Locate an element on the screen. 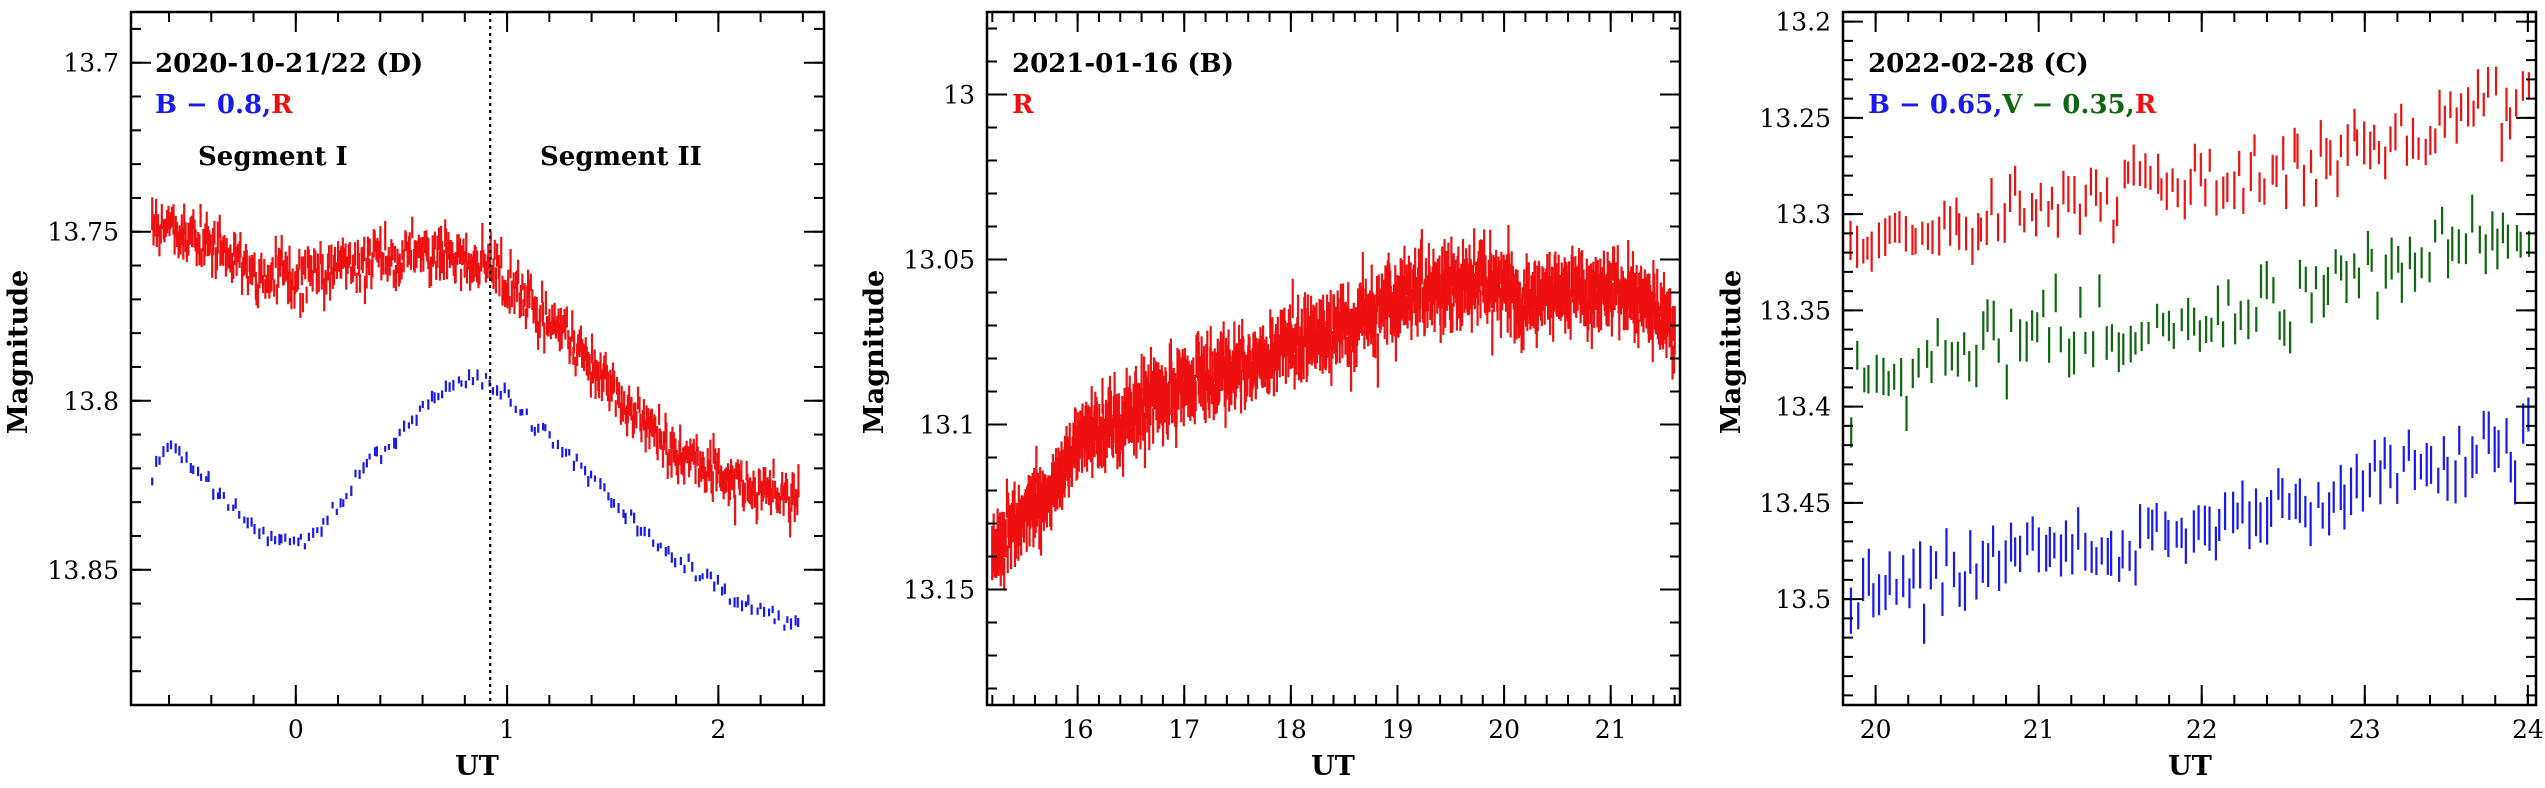 The height and width of the screenshot is (788, 2545). y-tick-label: 13.35 is located at coordinates (1795, 310).